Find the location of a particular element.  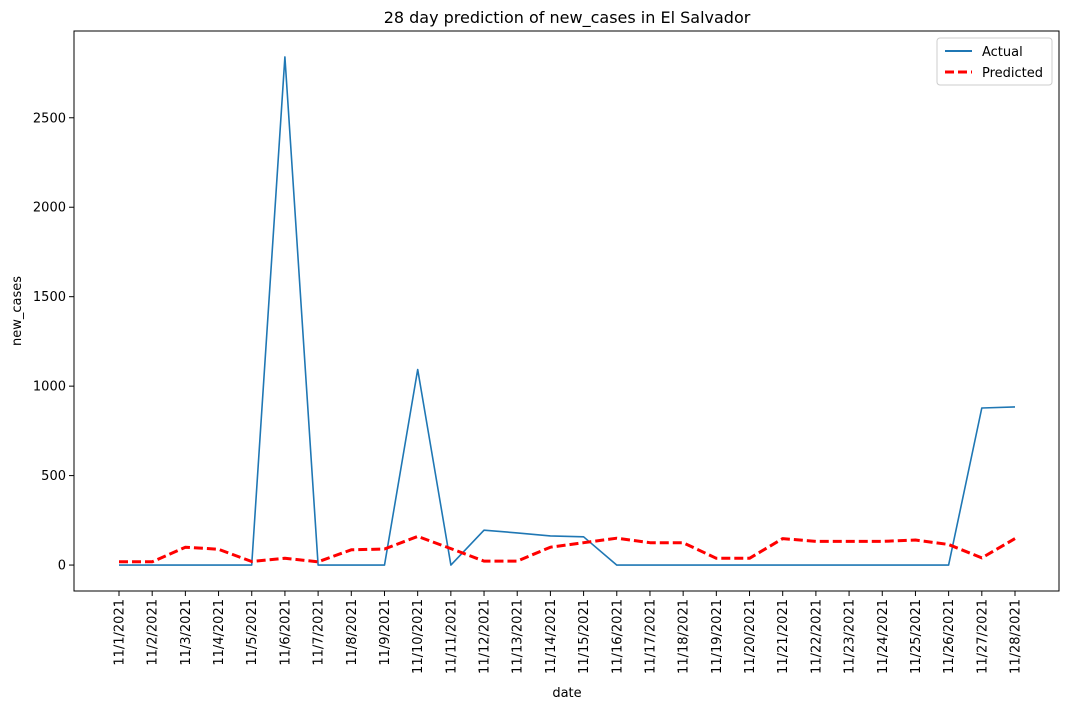

x-tick-label: 11/28/2021 is located at coordinates (1016, 636).